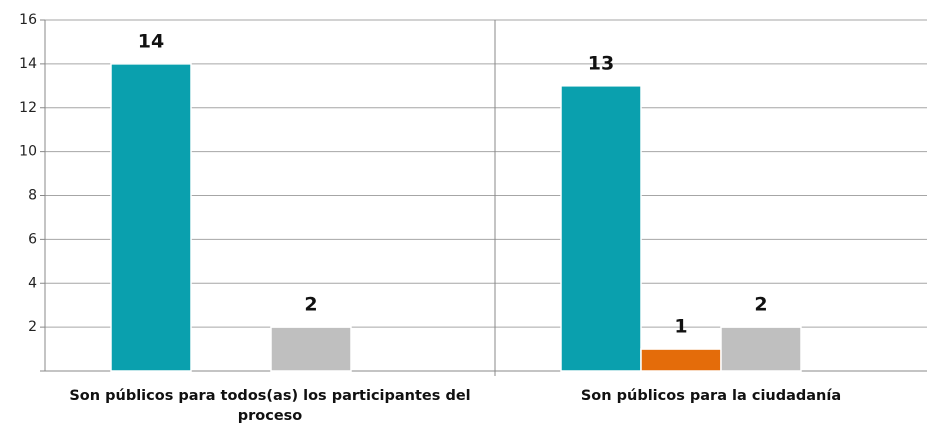  What do you see at coordinates (151, 41) in the screenshot?
I see `data-label: 14` at bounding box center [151, 41].